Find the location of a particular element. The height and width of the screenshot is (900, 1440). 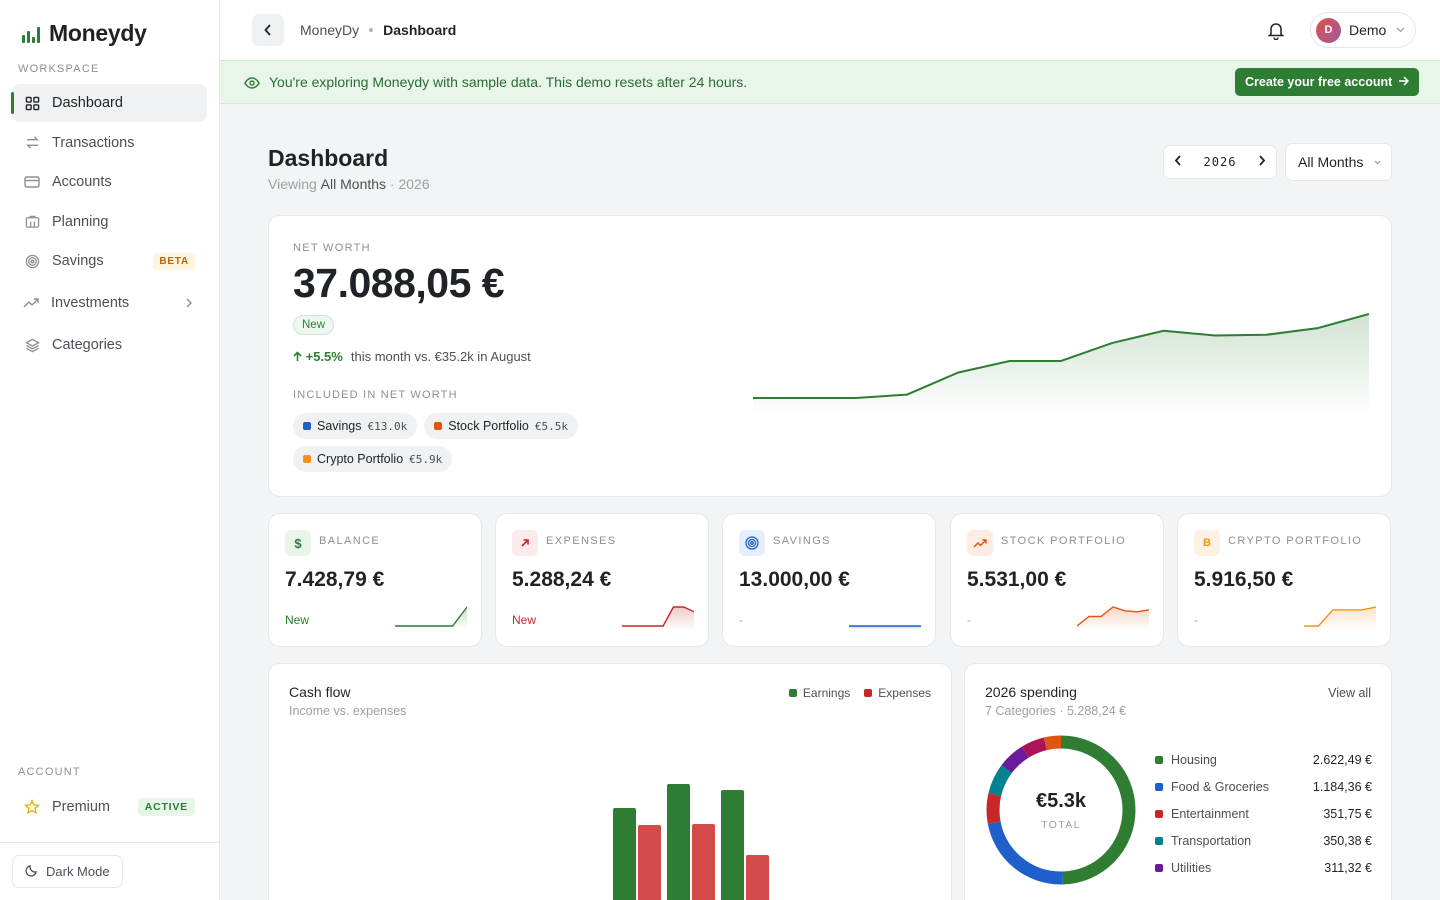

stock-portfolio-card: STOCK PORTFOLIO 5.531,00 € - is located at coordinates (1057, 580).